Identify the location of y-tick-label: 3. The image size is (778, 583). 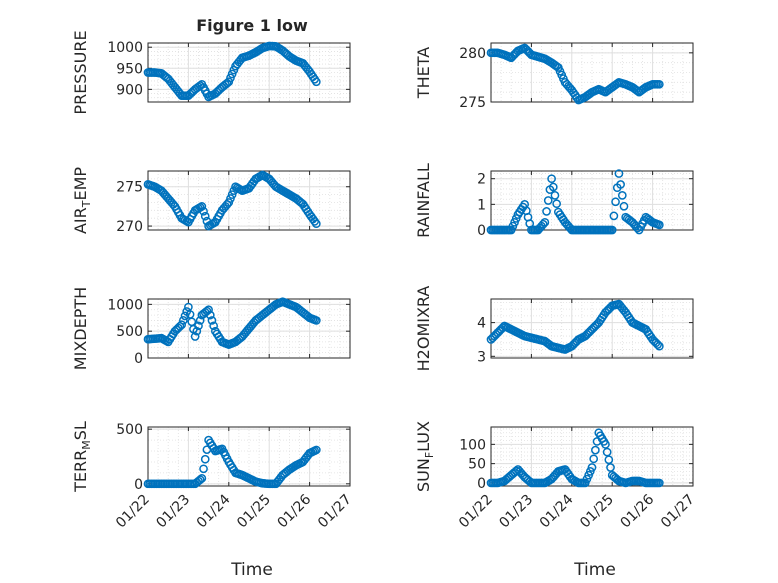
(481, 357).